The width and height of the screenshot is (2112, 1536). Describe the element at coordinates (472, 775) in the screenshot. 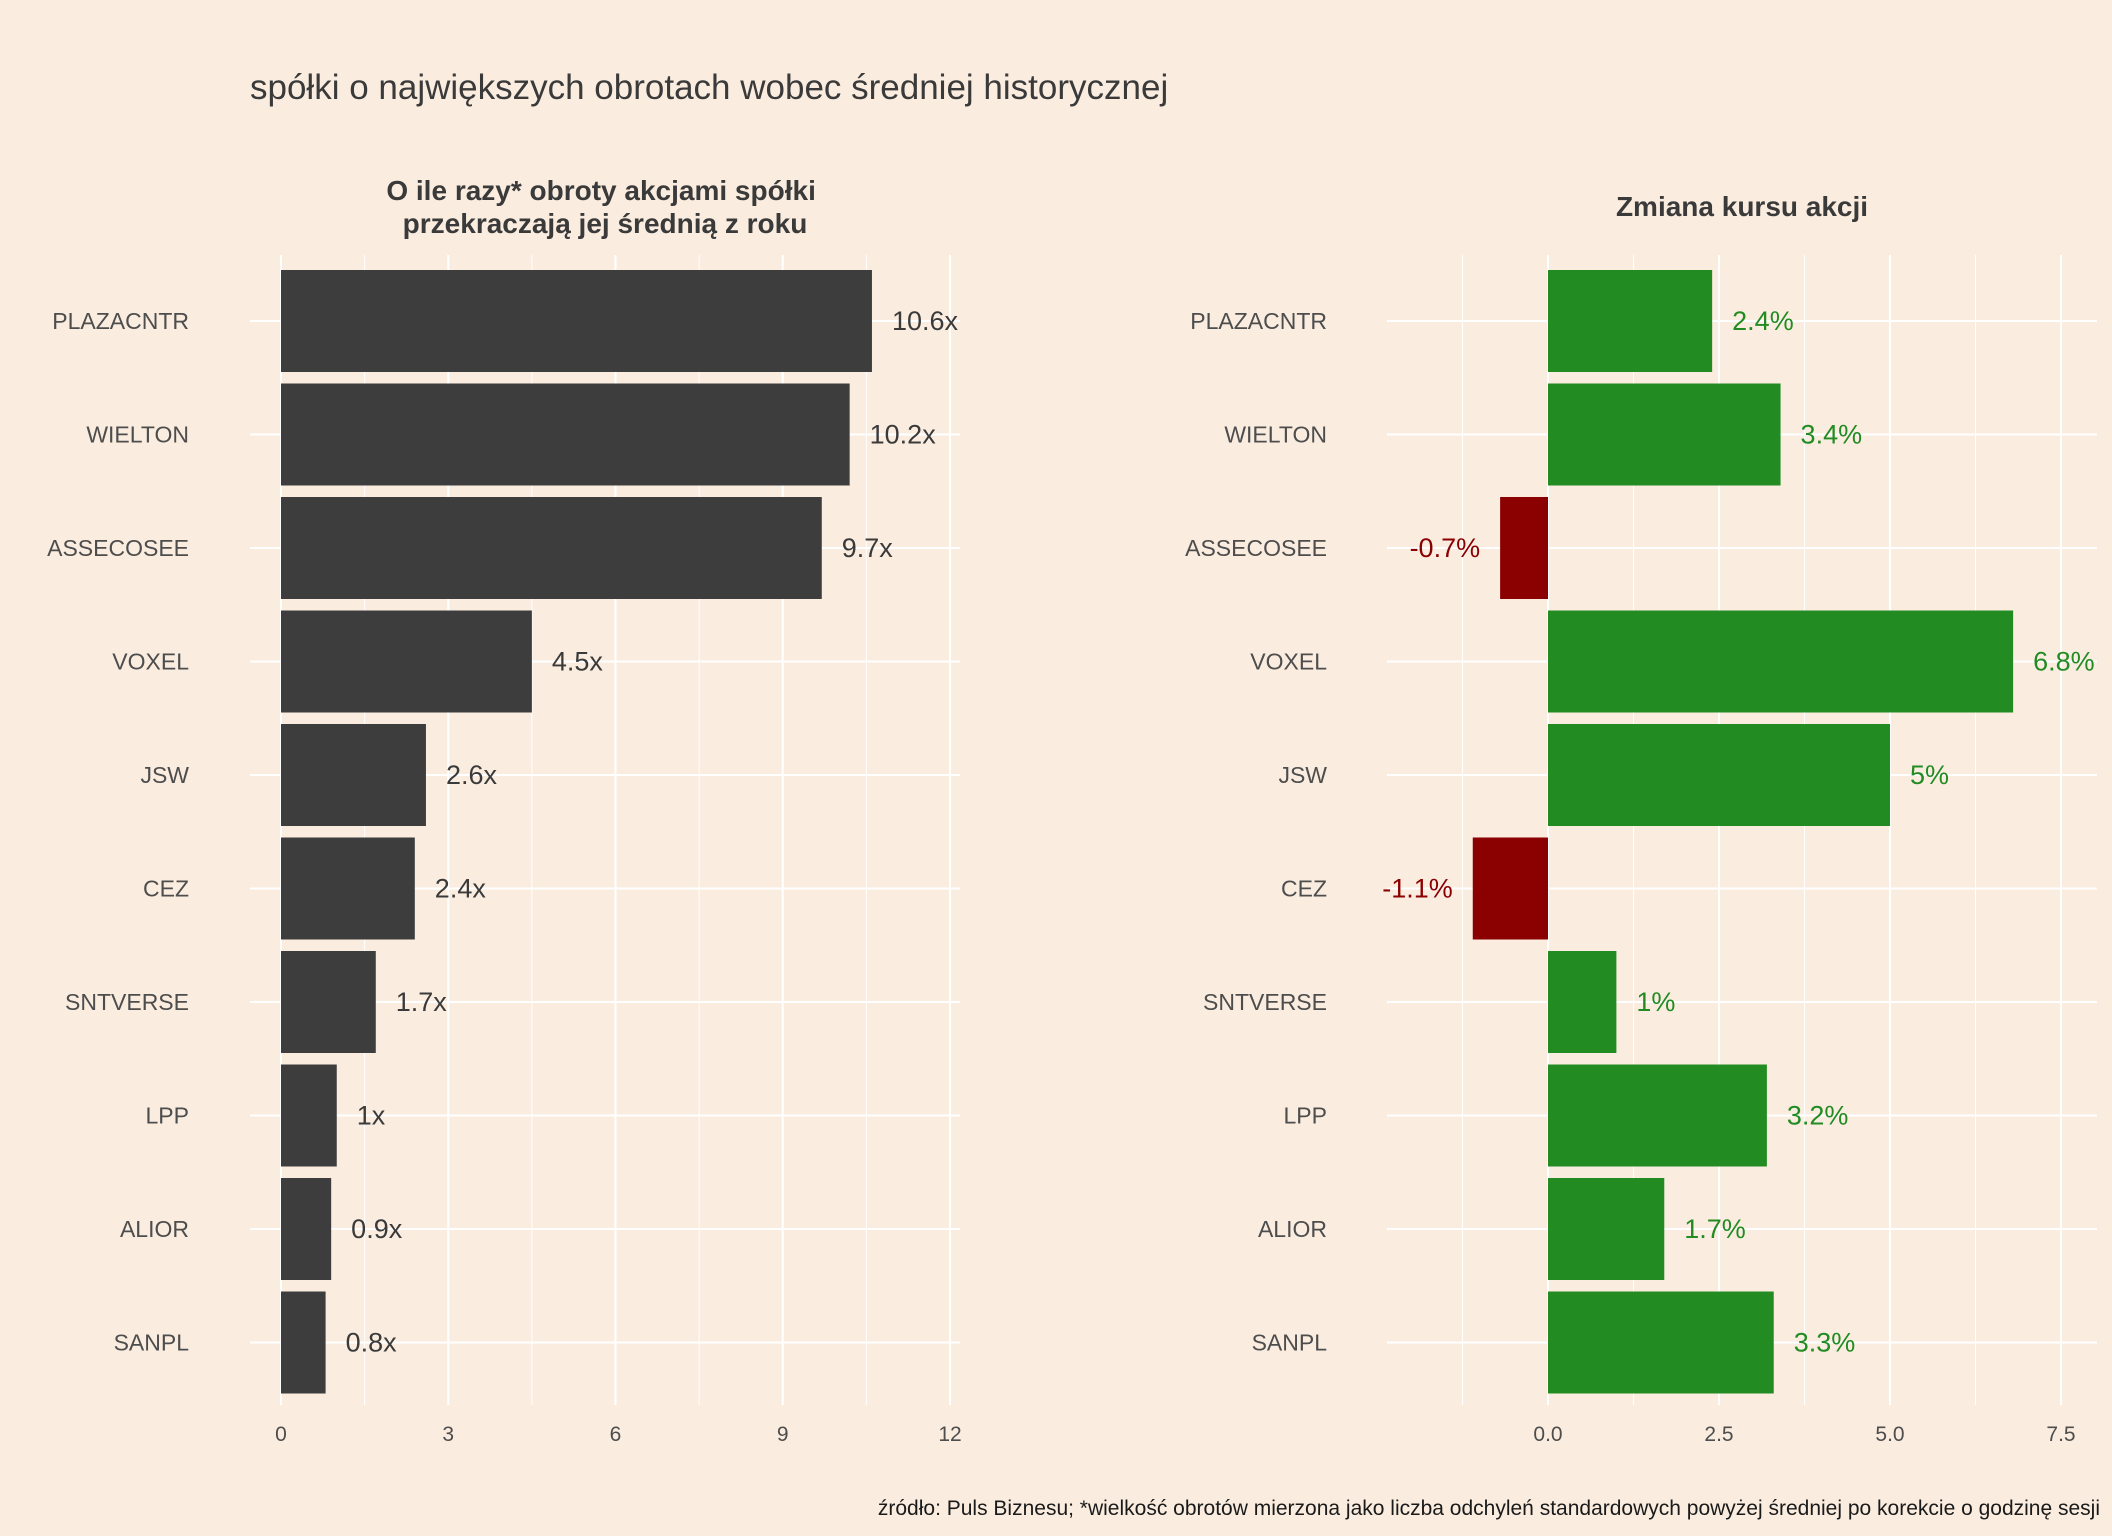

I see `turnover-data-label: 2.6x` at that location.